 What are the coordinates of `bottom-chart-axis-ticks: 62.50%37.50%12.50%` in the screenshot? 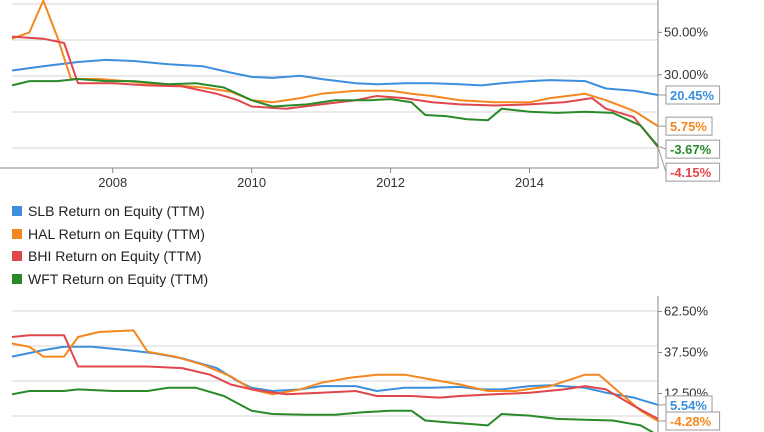 It's located at (683, 352).